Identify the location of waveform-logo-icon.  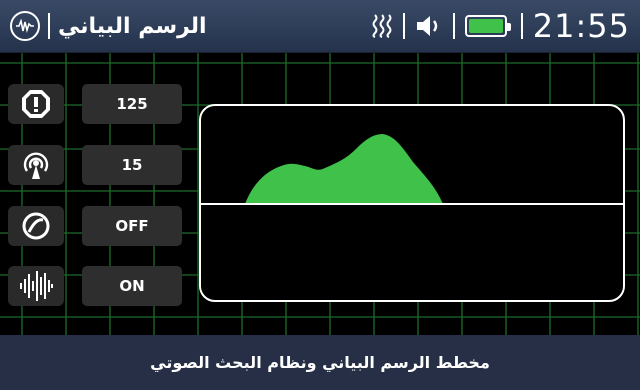
(25, 26).